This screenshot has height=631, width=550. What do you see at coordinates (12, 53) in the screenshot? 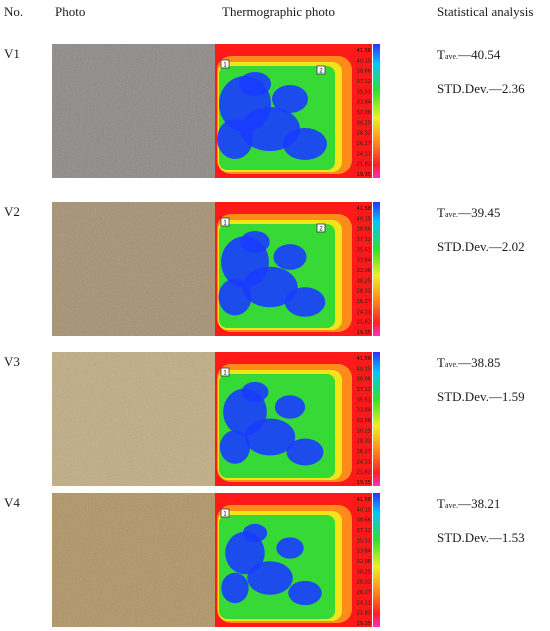
I see `row-label: V1` at bounding box center [12, 53].